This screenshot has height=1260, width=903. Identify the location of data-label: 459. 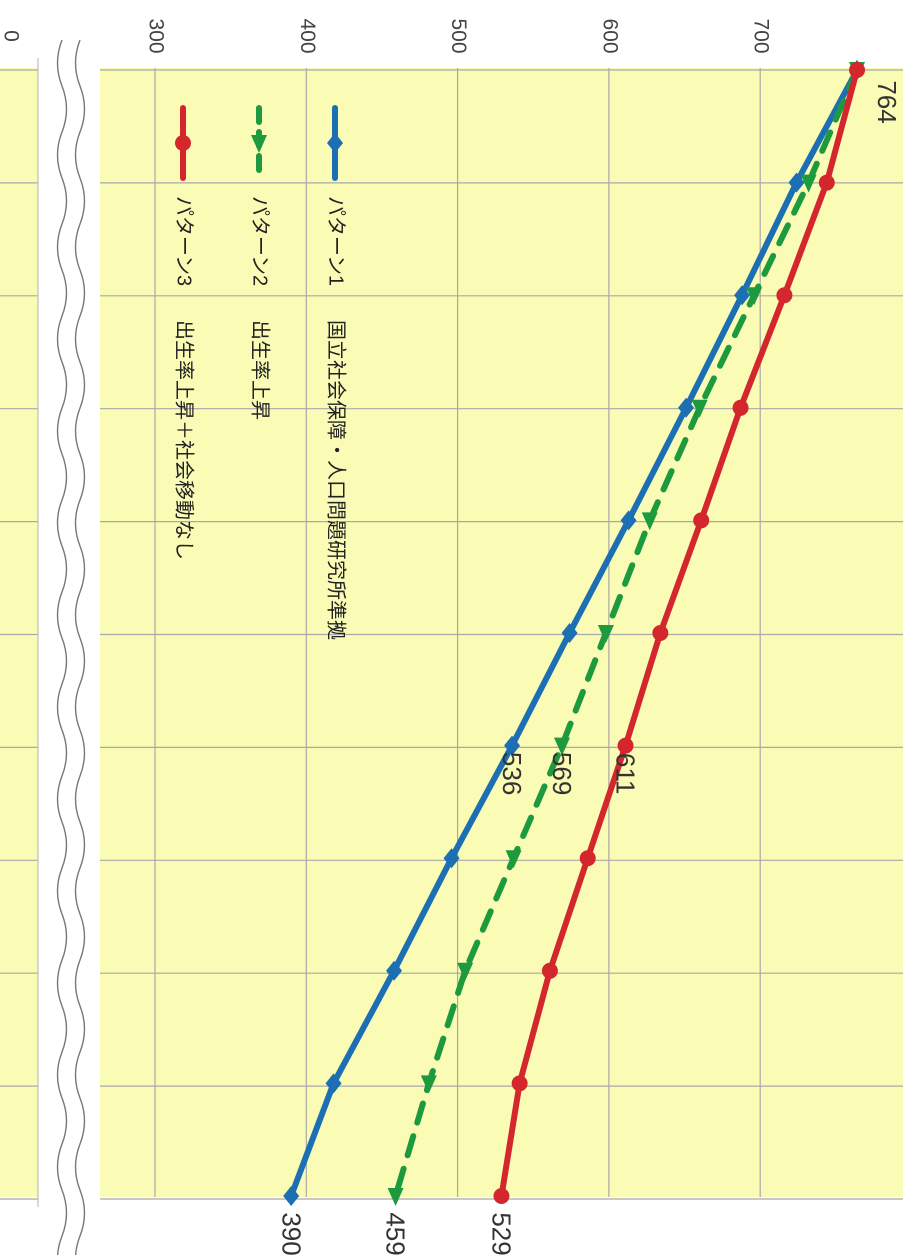
(396, 1233).